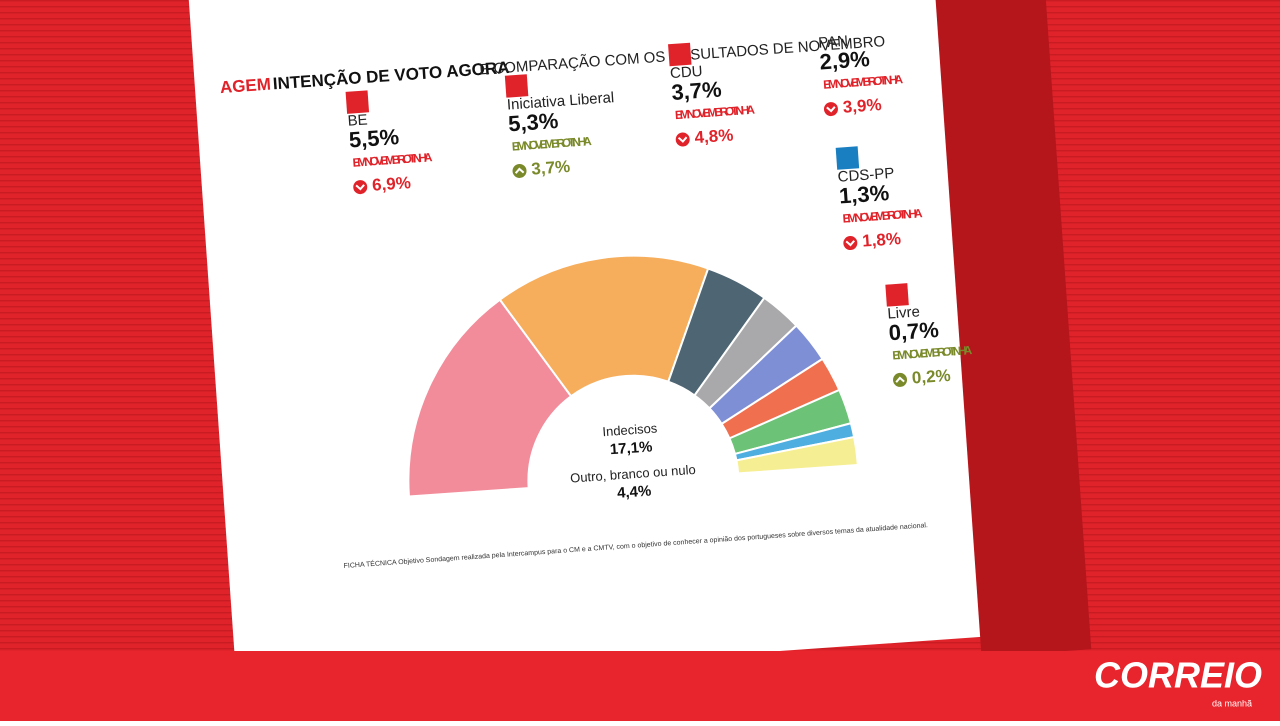 The width and height of the screenshot is (1280, 726). Describe the element at coordinates (640, 686) in the screenshot. I see `bottom-bar` at that location.